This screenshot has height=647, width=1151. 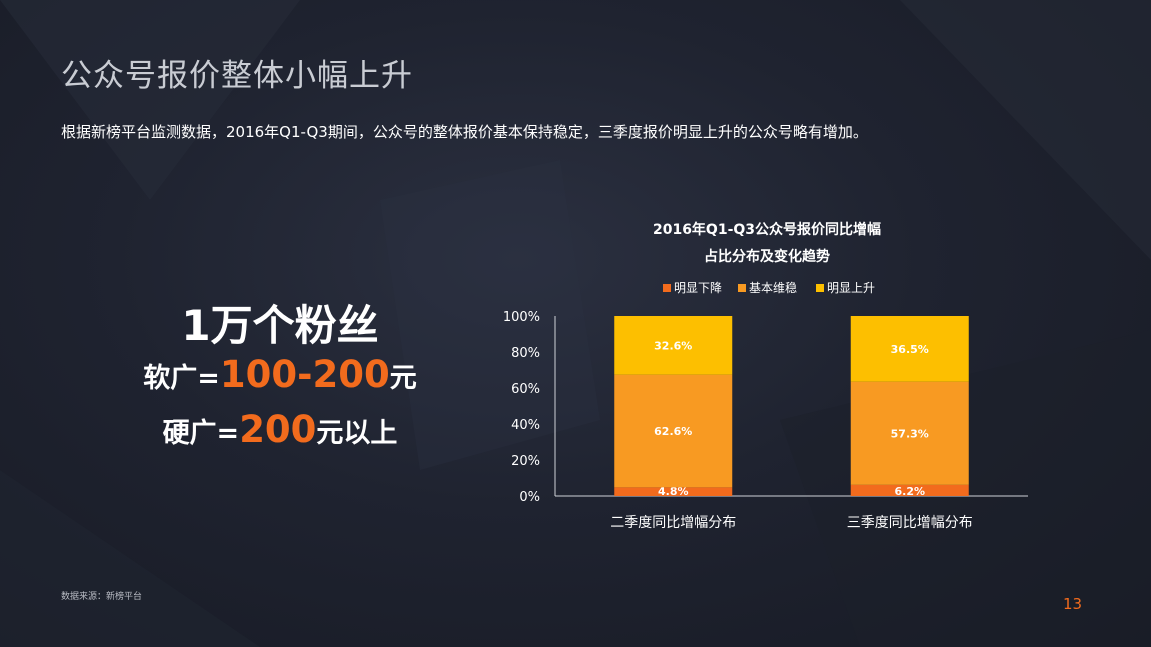 What do you see at coordinates (181, 378) in the screenshot?
I see `soft-ad-label: 软广=` at bounding box center [181, 378].